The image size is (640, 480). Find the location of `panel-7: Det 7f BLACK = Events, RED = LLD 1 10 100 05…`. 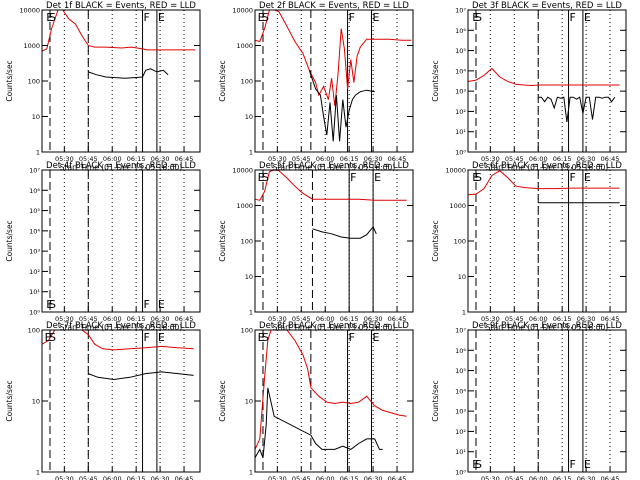

panel-7: Det 7f BLACK = Events, RED = LLD 1 10 100 05… is located at coordinates (103, 400).